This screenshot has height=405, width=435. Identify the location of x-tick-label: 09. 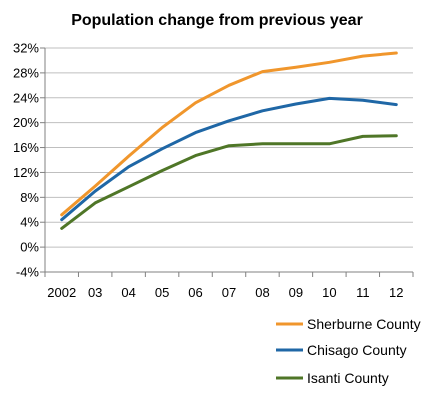
(296, 292).